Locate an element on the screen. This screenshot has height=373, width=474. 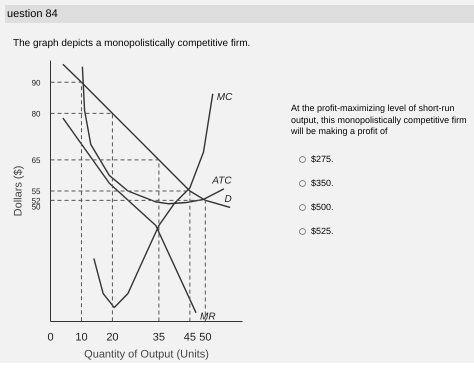
x-tick-label: 45 is located at coordinates (190, 338).